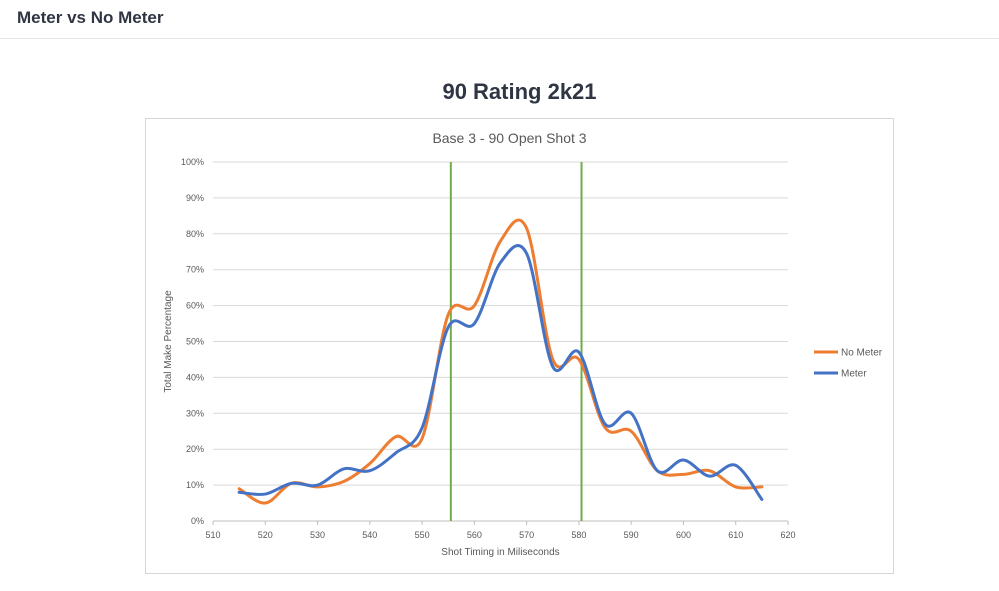 The image size is (999, 591). Describe the element at coordinates (197, 521) in the screenshot. I see `y-tick-label: 0%` at that location.